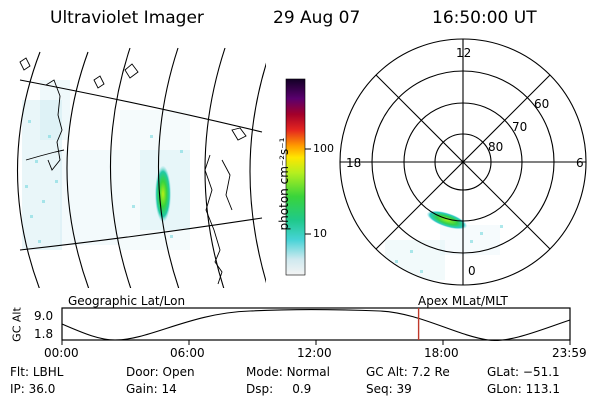  Describe the element at coordinates (37, 372) in the screenshot. I see `status-filter: Flt: LBHL` at that location.